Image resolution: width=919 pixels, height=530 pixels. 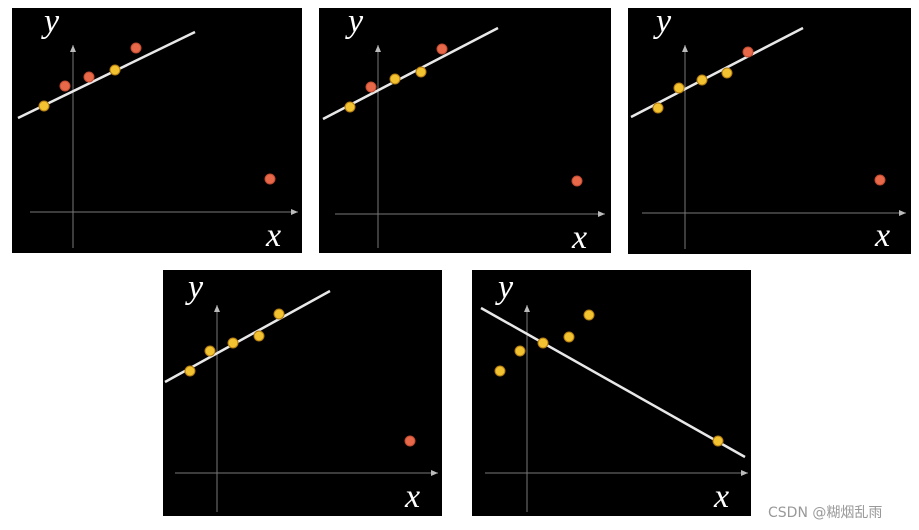 I want to click on watermark: CSDN @糊烟乱雨, so click(x=825, y=513).